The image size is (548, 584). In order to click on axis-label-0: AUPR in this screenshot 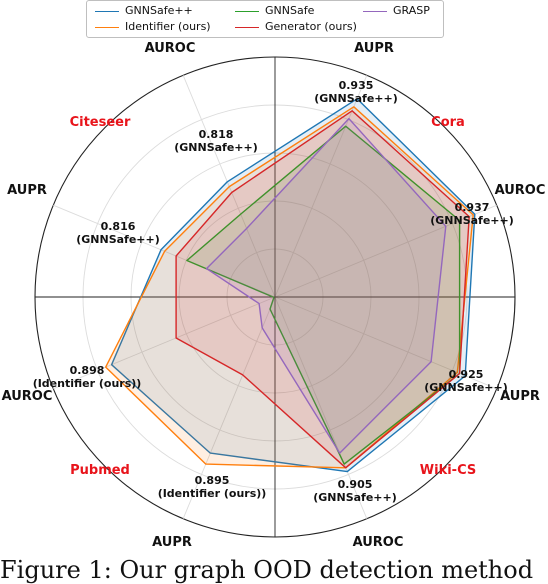, I will do `click(374, 48)`.